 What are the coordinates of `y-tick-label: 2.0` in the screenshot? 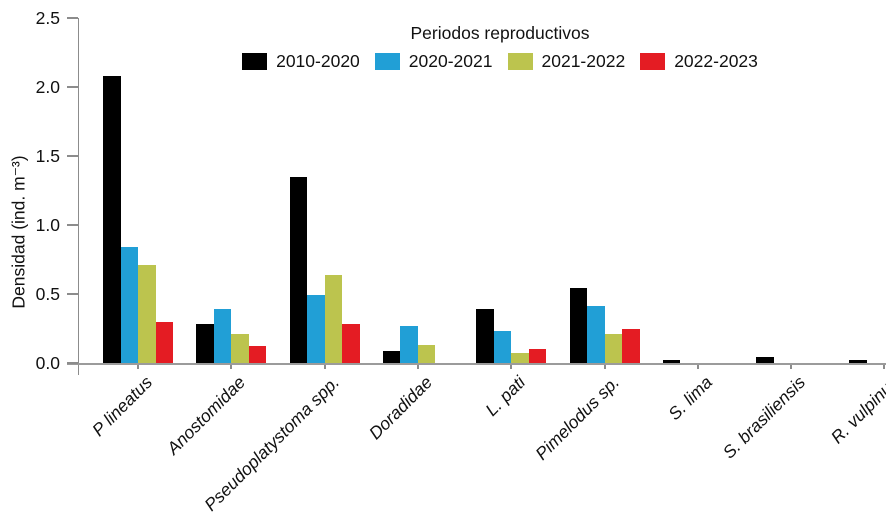 It's located at (47, 87).